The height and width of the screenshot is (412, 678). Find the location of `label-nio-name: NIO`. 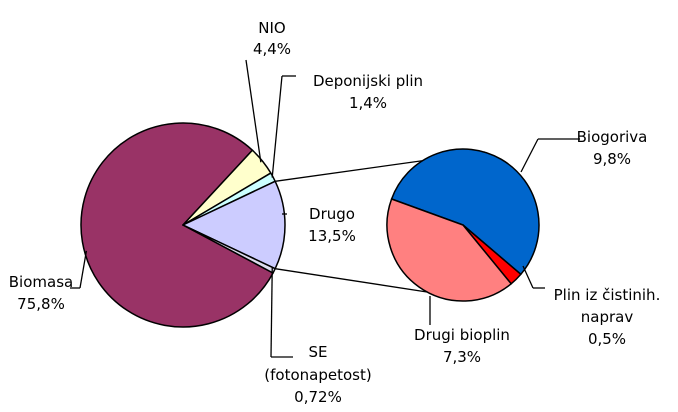

label-nio-name: NIO is located at coordinates (271, 28).